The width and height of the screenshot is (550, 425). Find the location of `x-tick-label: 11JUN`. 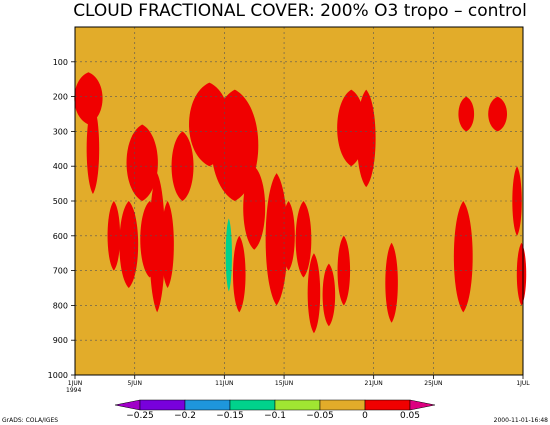

x-tick-label: 11JUN is located at coordinates (224, 383).